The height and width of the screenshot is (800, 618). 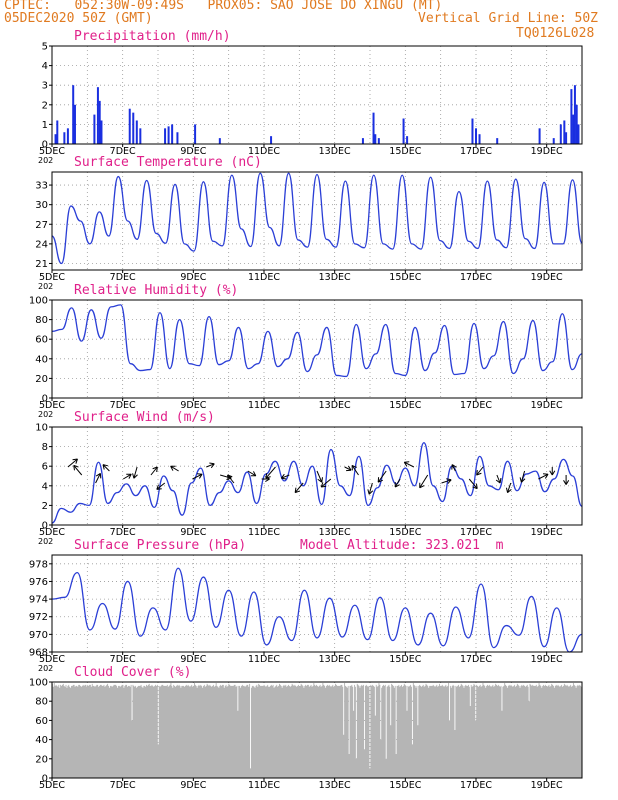 I want to click on y-tick-label: 10, so click(x=41, y=428).